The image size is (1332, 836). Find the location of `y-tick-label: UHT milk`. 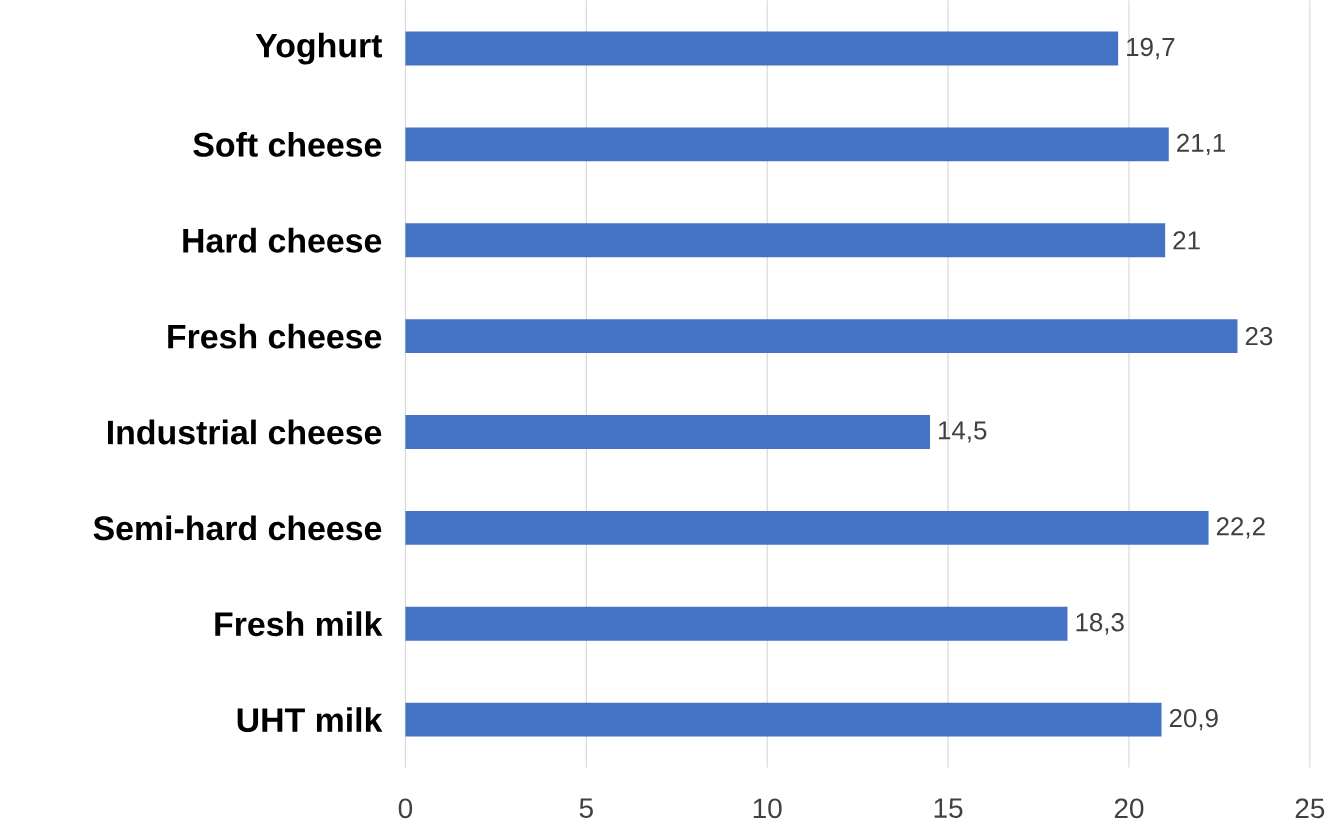

y-tick-label: UHT milk is located at coordinates (310, 719).